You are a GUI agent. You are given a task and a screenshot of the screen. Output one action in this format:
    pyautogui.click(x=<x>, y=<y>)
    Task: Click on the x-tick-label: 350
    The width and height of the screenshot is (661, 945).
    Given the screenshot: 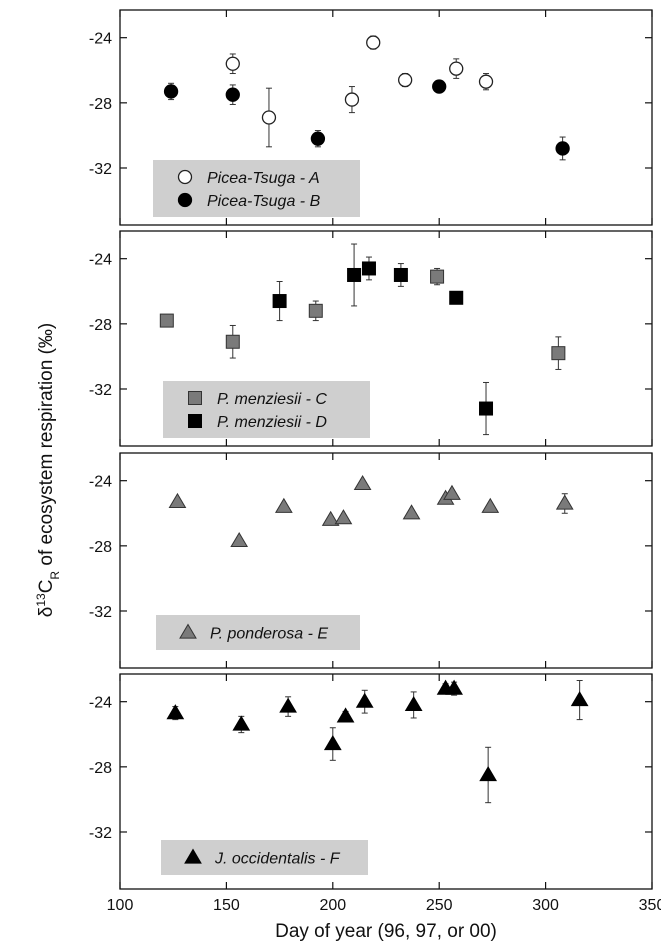 What is the action you would take?
    pyautogui.click(x=650, y=905)
    